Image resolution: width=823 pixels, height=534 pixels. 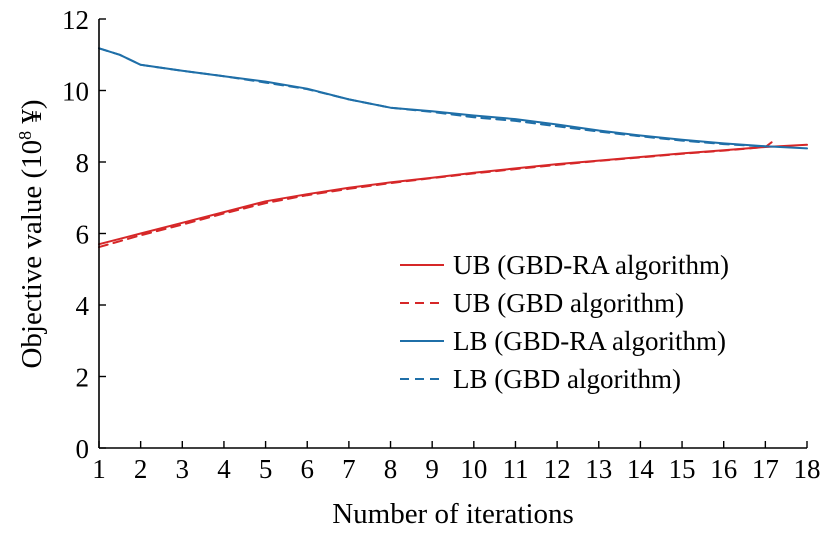 I want to click on x-tick-label: 6, so click(x=307, y=469).